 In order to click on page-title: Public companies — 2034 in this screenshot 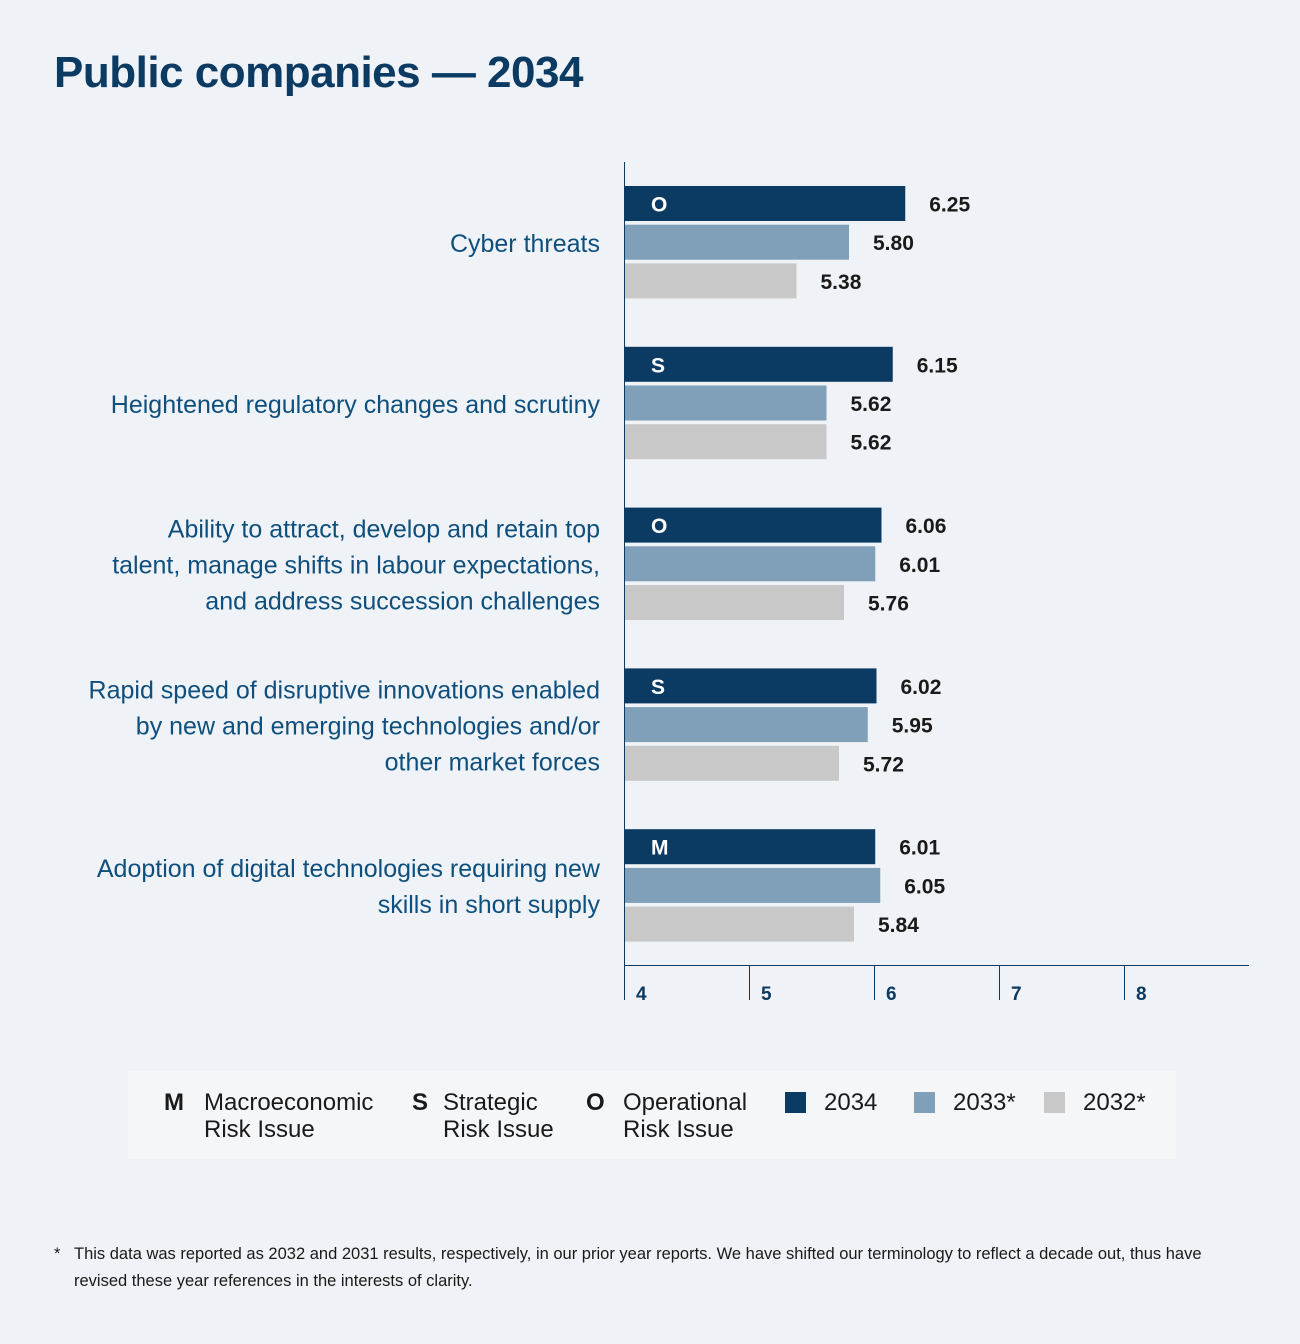, I will do `click(318, 72)`.